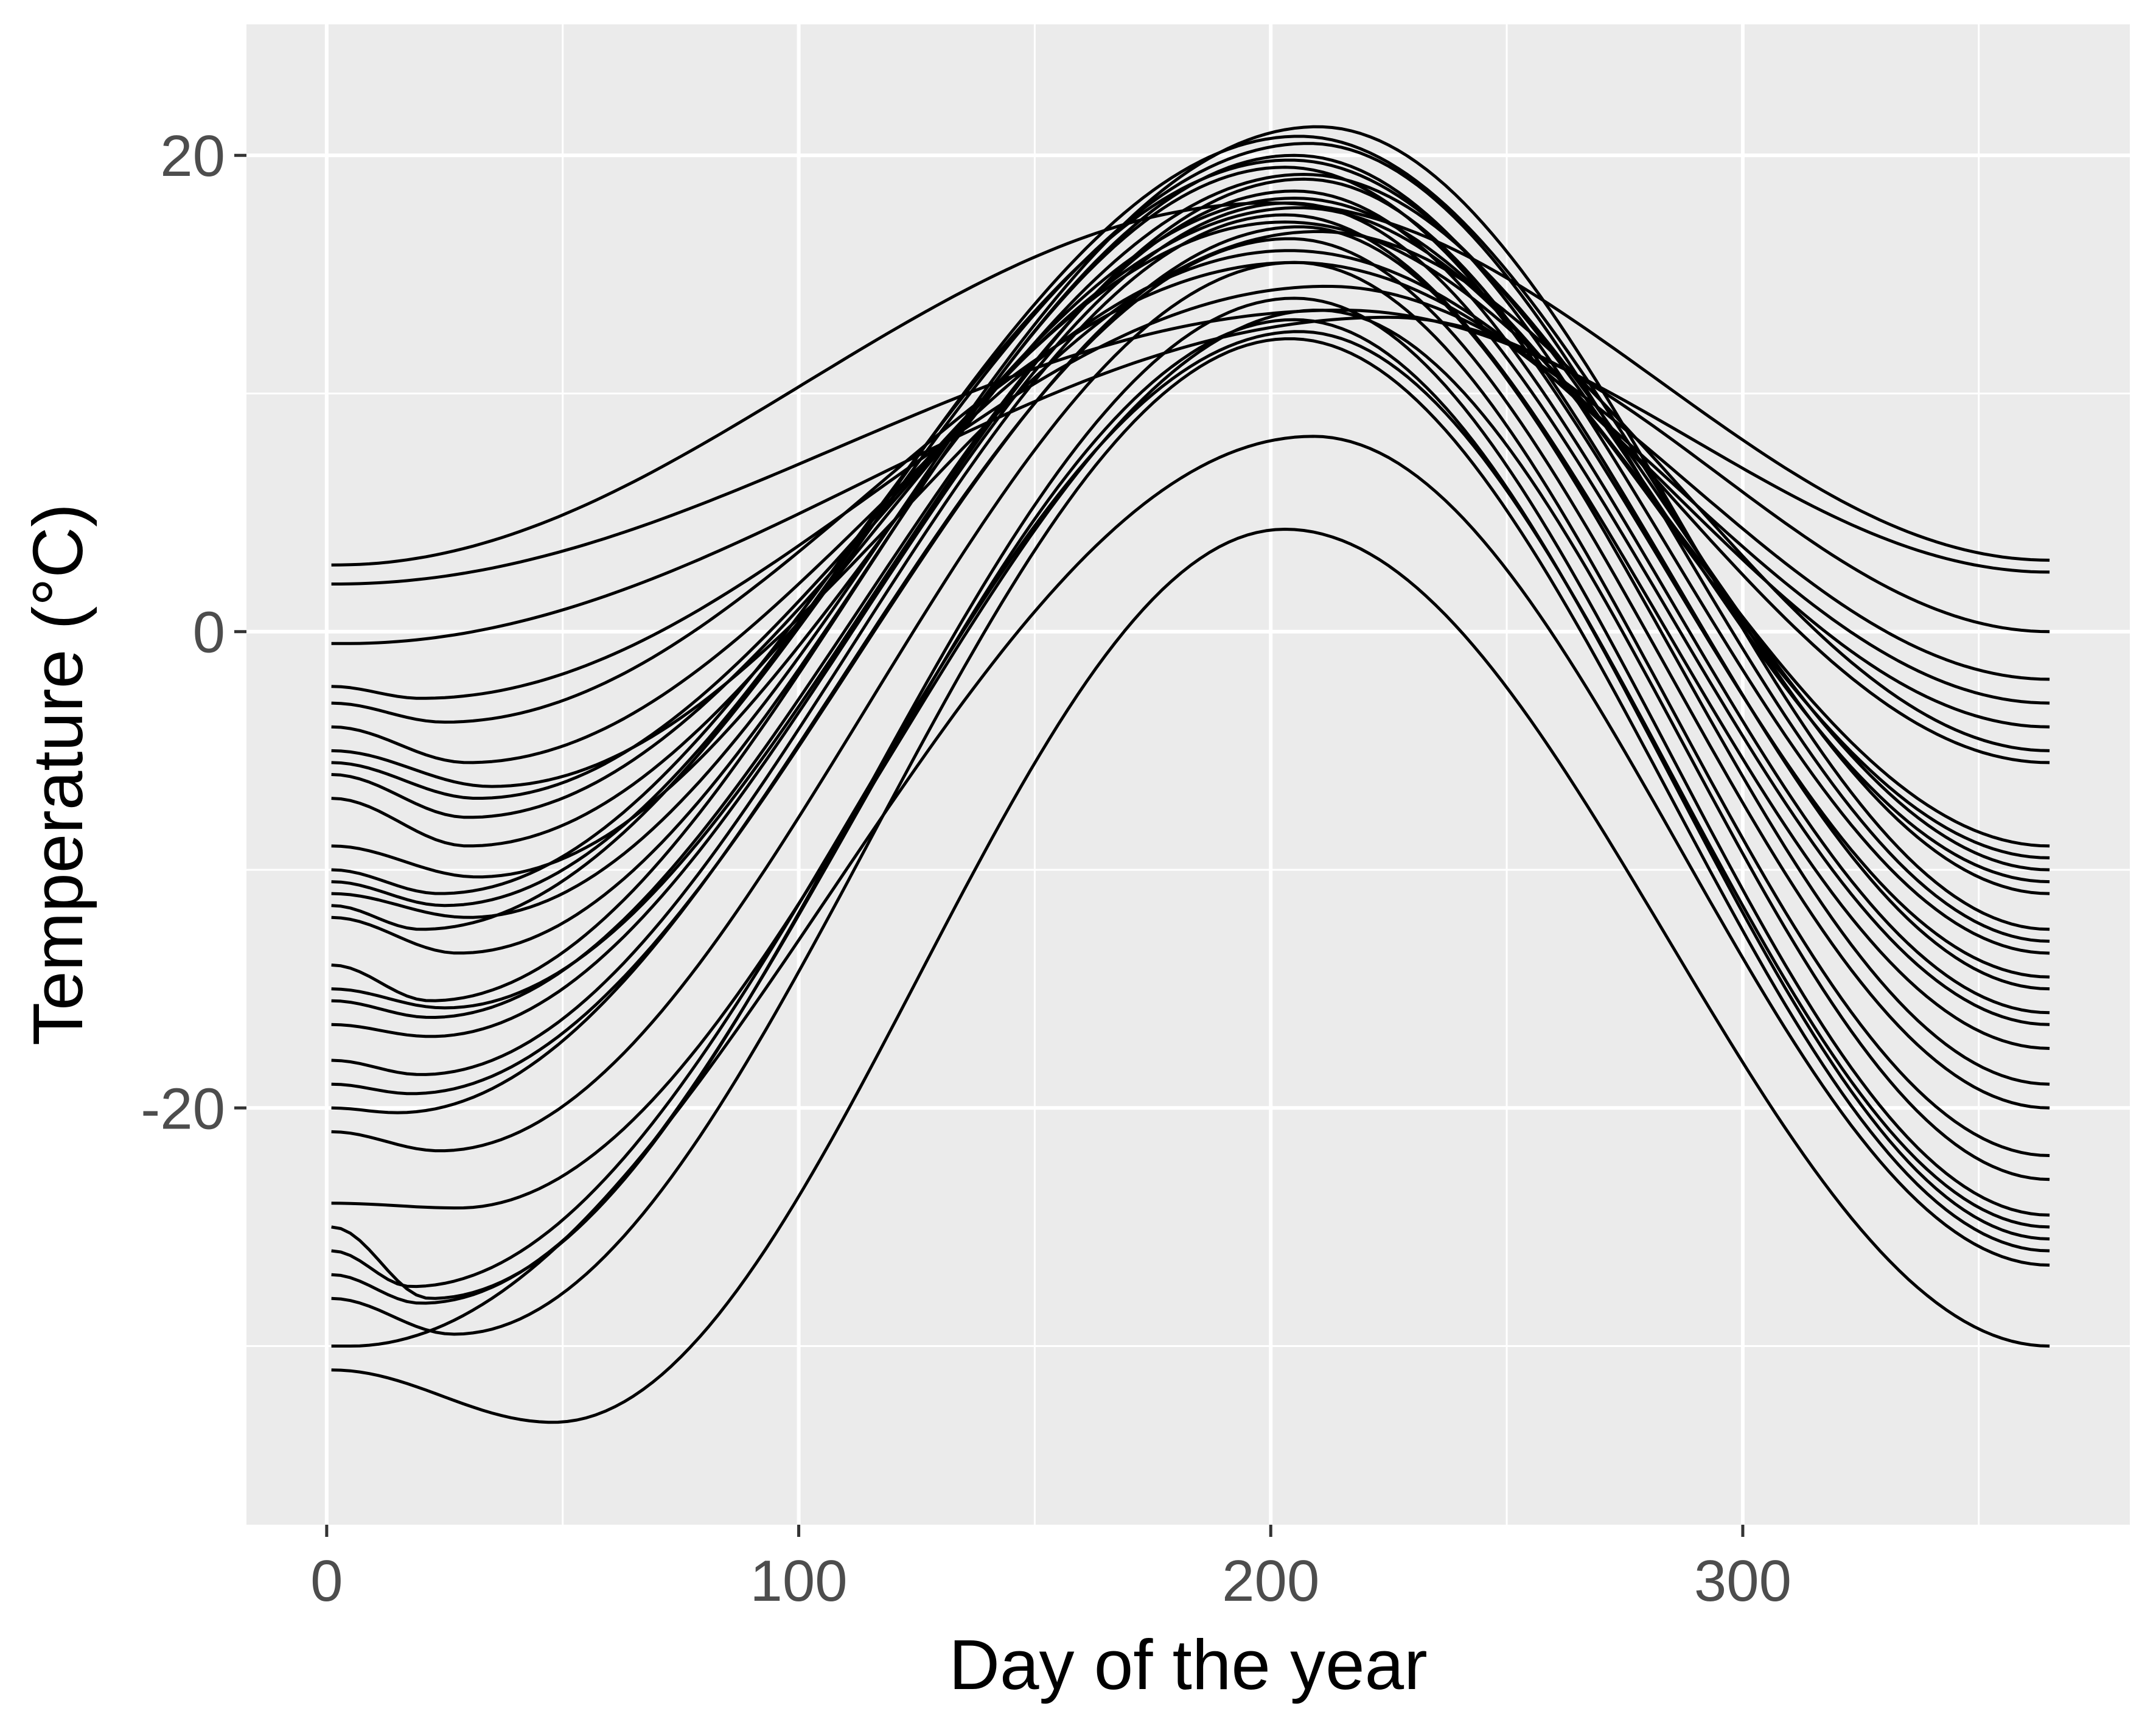 This screenshot has height=1728, width=2156. I want to click on y-axis: -20 0 20, so click(194, 632).